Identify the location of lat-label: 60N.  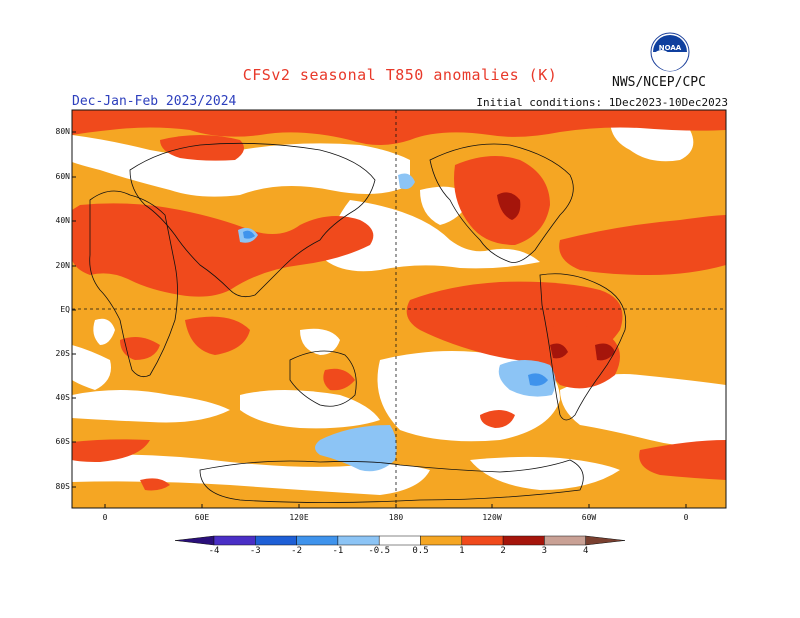
(62, 176).